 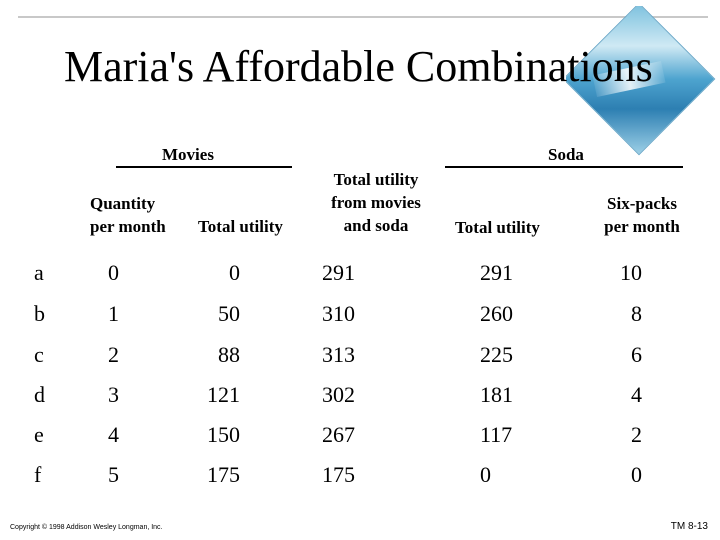 I want to click on movies-group-label: Movies, so click(x=188, y=154).